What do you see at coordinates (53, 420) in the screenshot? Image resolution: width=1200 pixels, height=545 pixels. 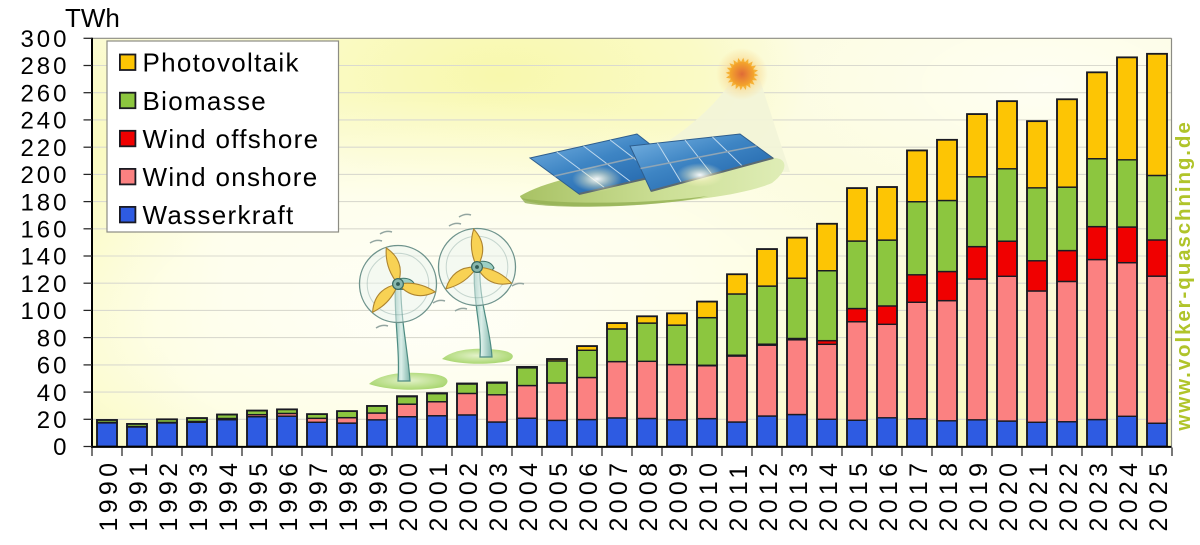 I see `svg-text: 20` at bounding box center [53, 420].